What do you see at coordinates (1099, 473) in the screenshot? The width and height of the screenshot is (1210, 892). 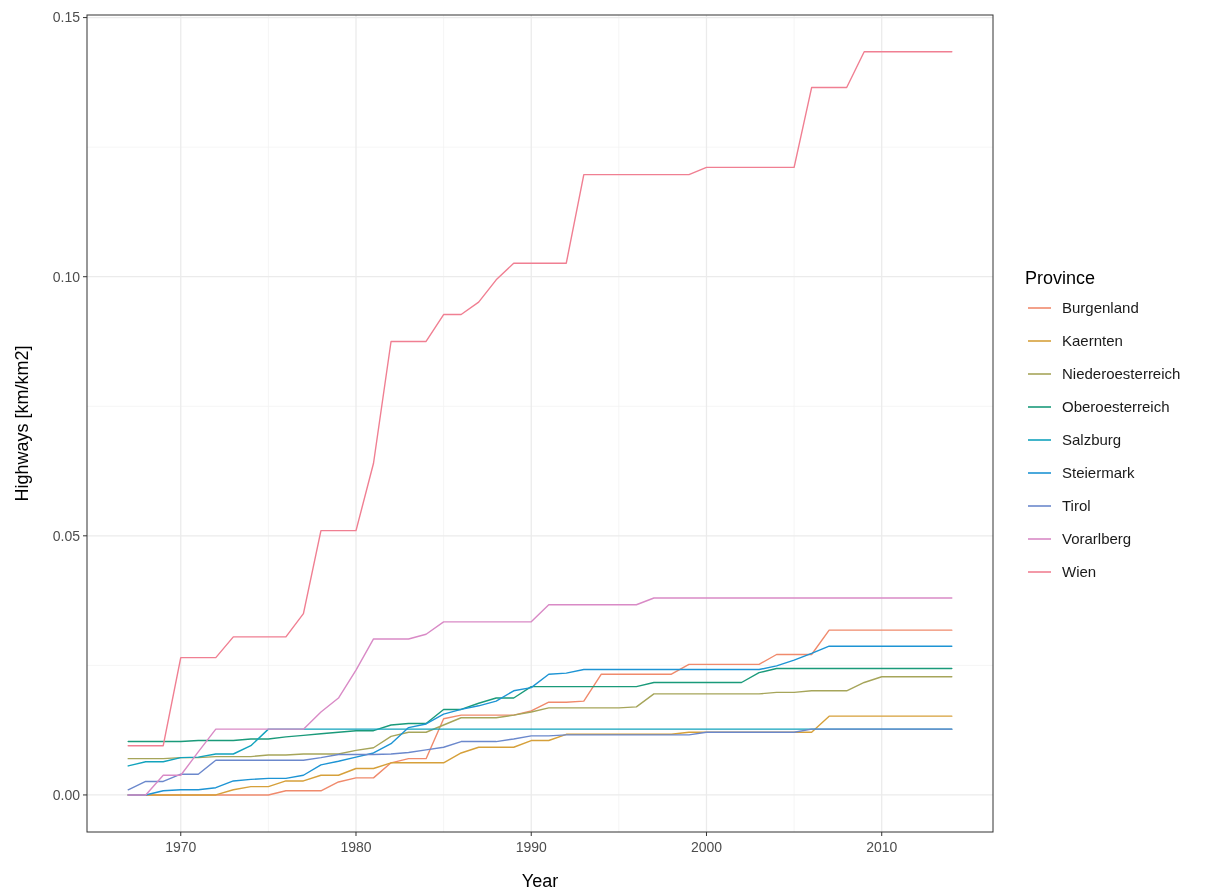 I see `legend-label: Steiermark` at bounding box center [1099, 473].